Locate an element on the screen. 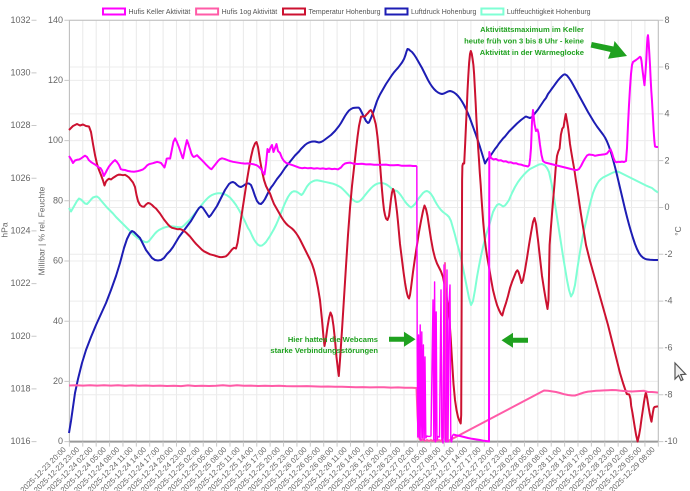  svg-text: 100 is located at coordinates (55, 140).